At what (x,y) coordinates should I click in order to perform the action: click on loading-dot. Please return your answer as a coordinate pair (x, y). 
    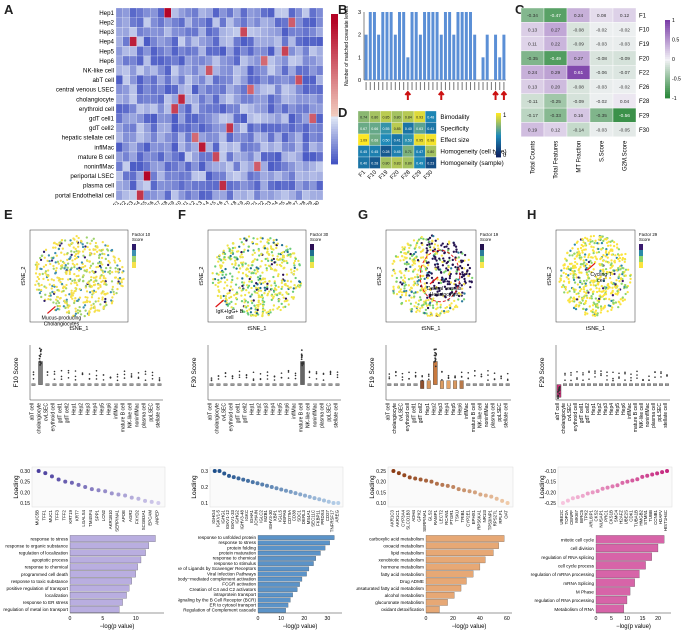
    Looking at the image, I should click on (436, 483).